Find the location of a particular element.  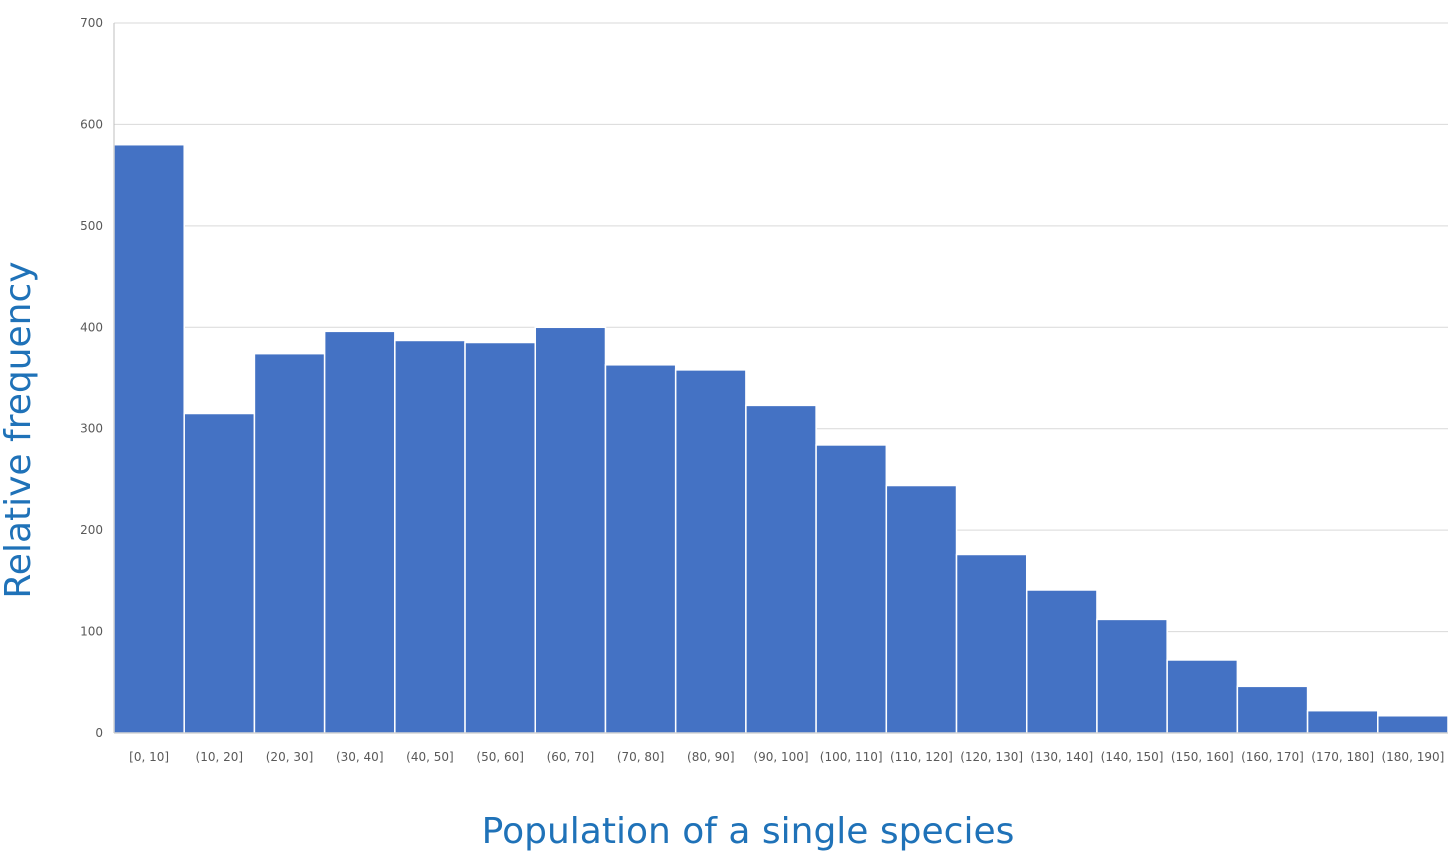

x-tick-label: (30, 40] is located at coordinates (360, 757).